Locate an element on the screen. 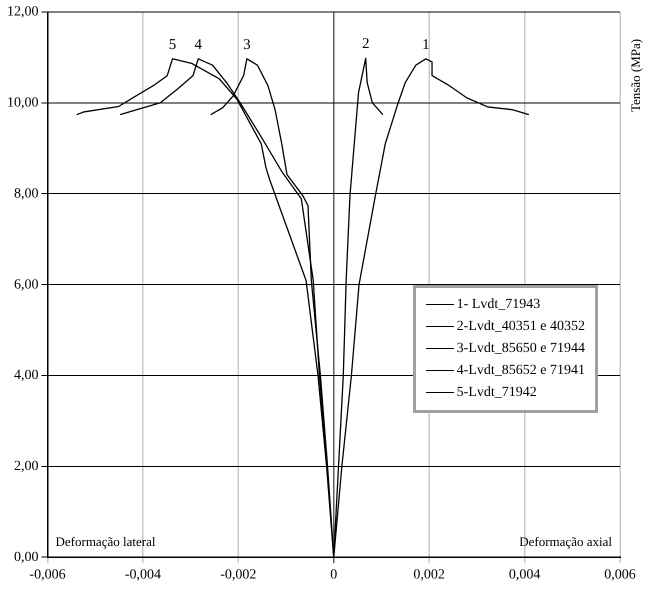 The image size is (650, 590). annotation: 5 is located at coordinates (172, 44).